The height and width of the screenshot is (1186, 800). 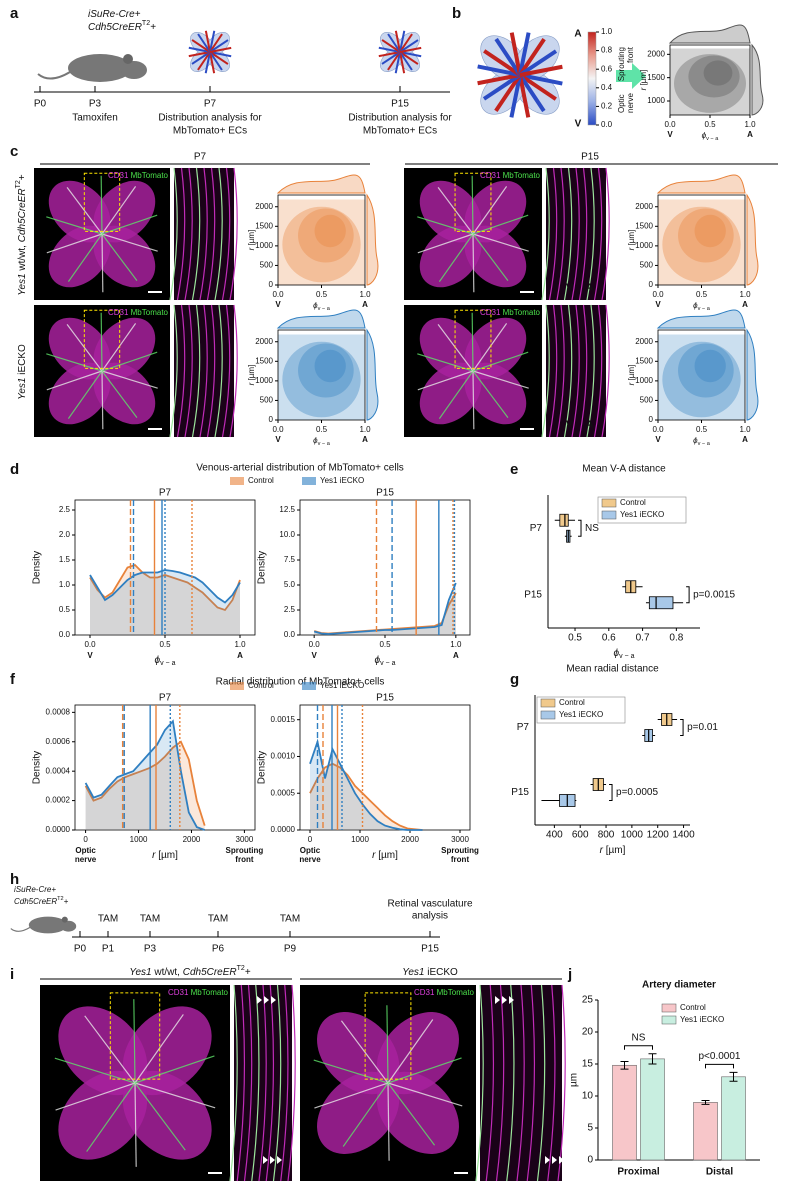 I want to click on y-tick-label: 2.0, so click(x=65, y=534).